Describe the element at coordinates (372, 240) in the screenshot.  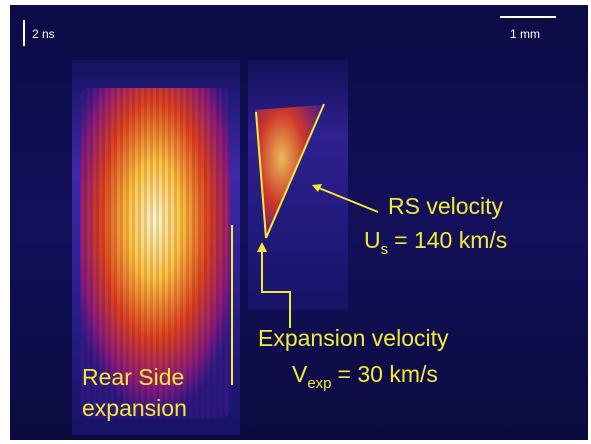
I see `symbol: U` at that location.